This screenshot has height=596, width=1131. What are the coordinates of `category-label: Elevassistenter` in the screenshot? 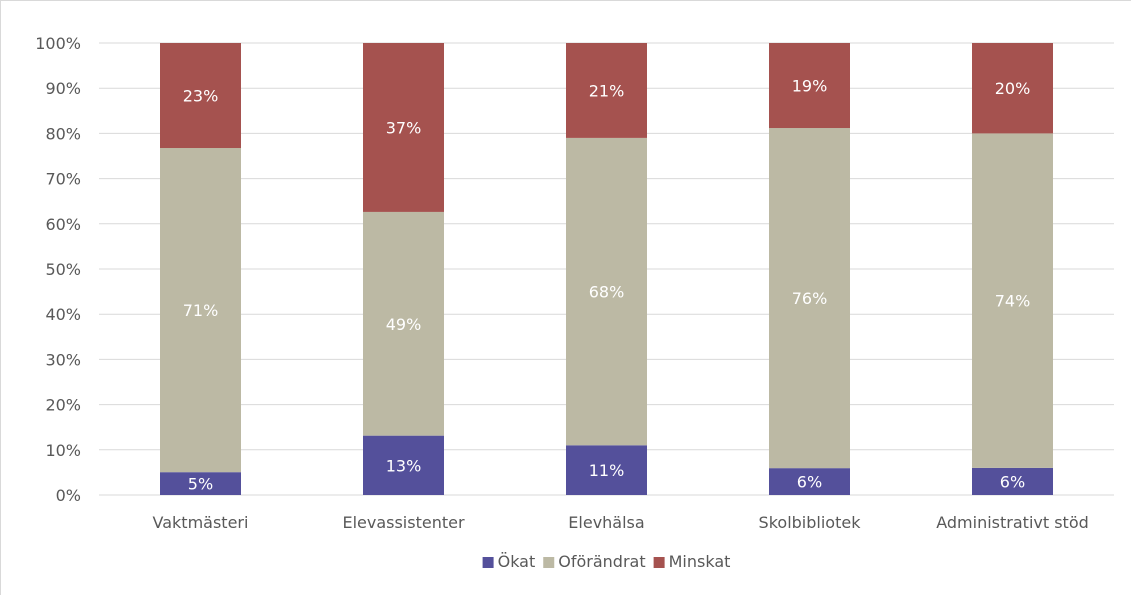 It's located at (403, 522).